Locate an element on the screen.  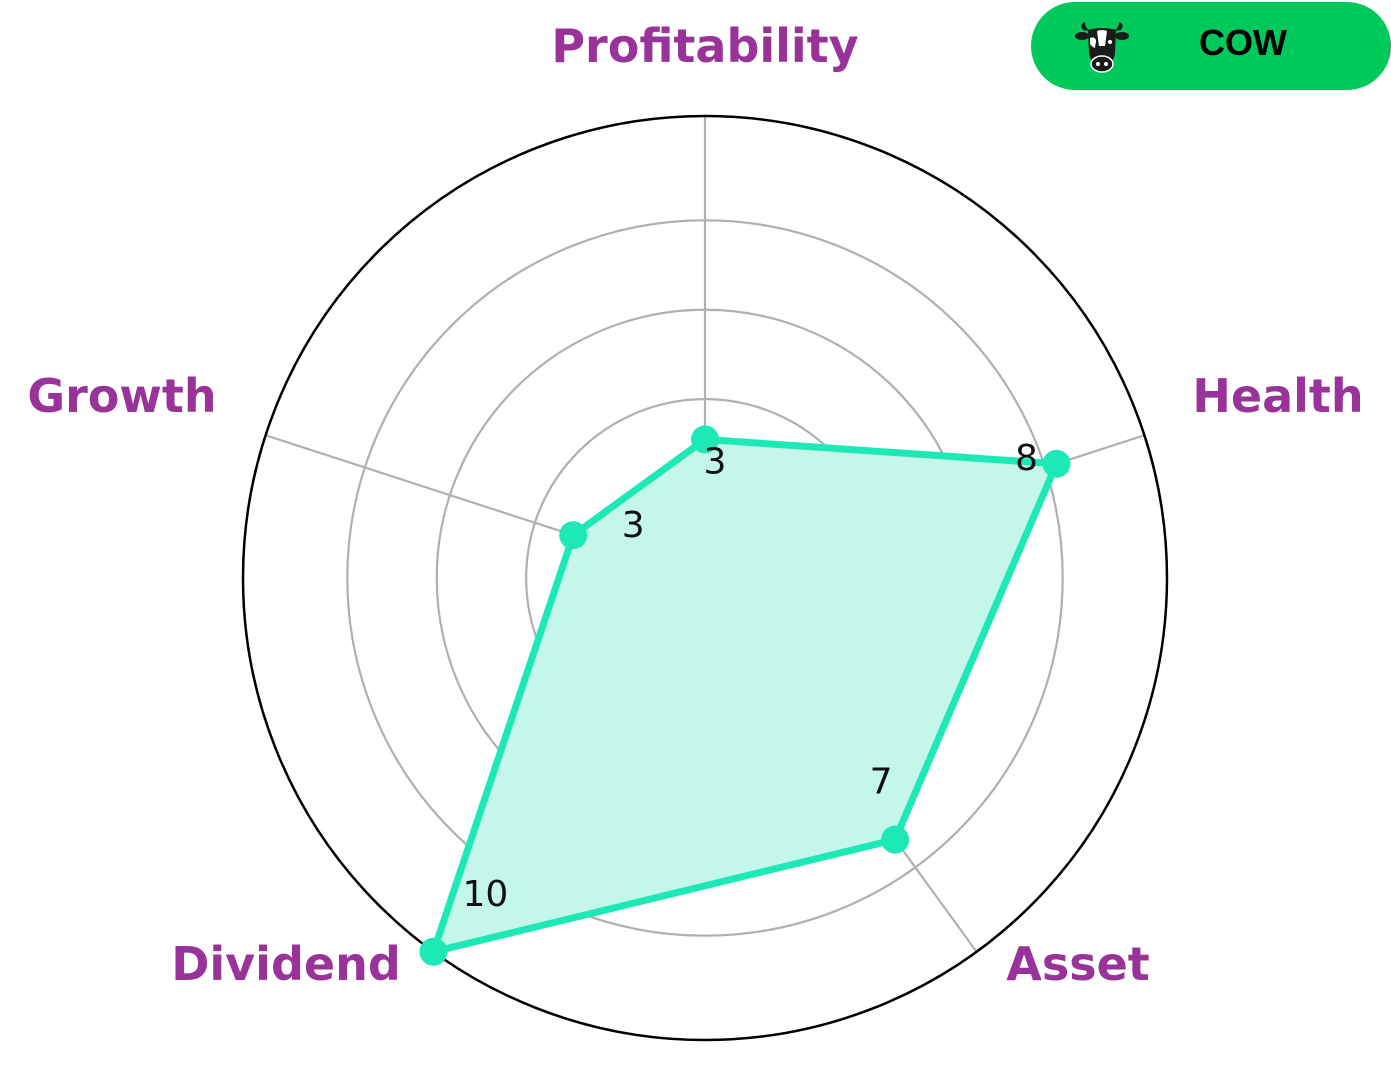
value-label-asset: 7 is located at coordinates (881, 782).